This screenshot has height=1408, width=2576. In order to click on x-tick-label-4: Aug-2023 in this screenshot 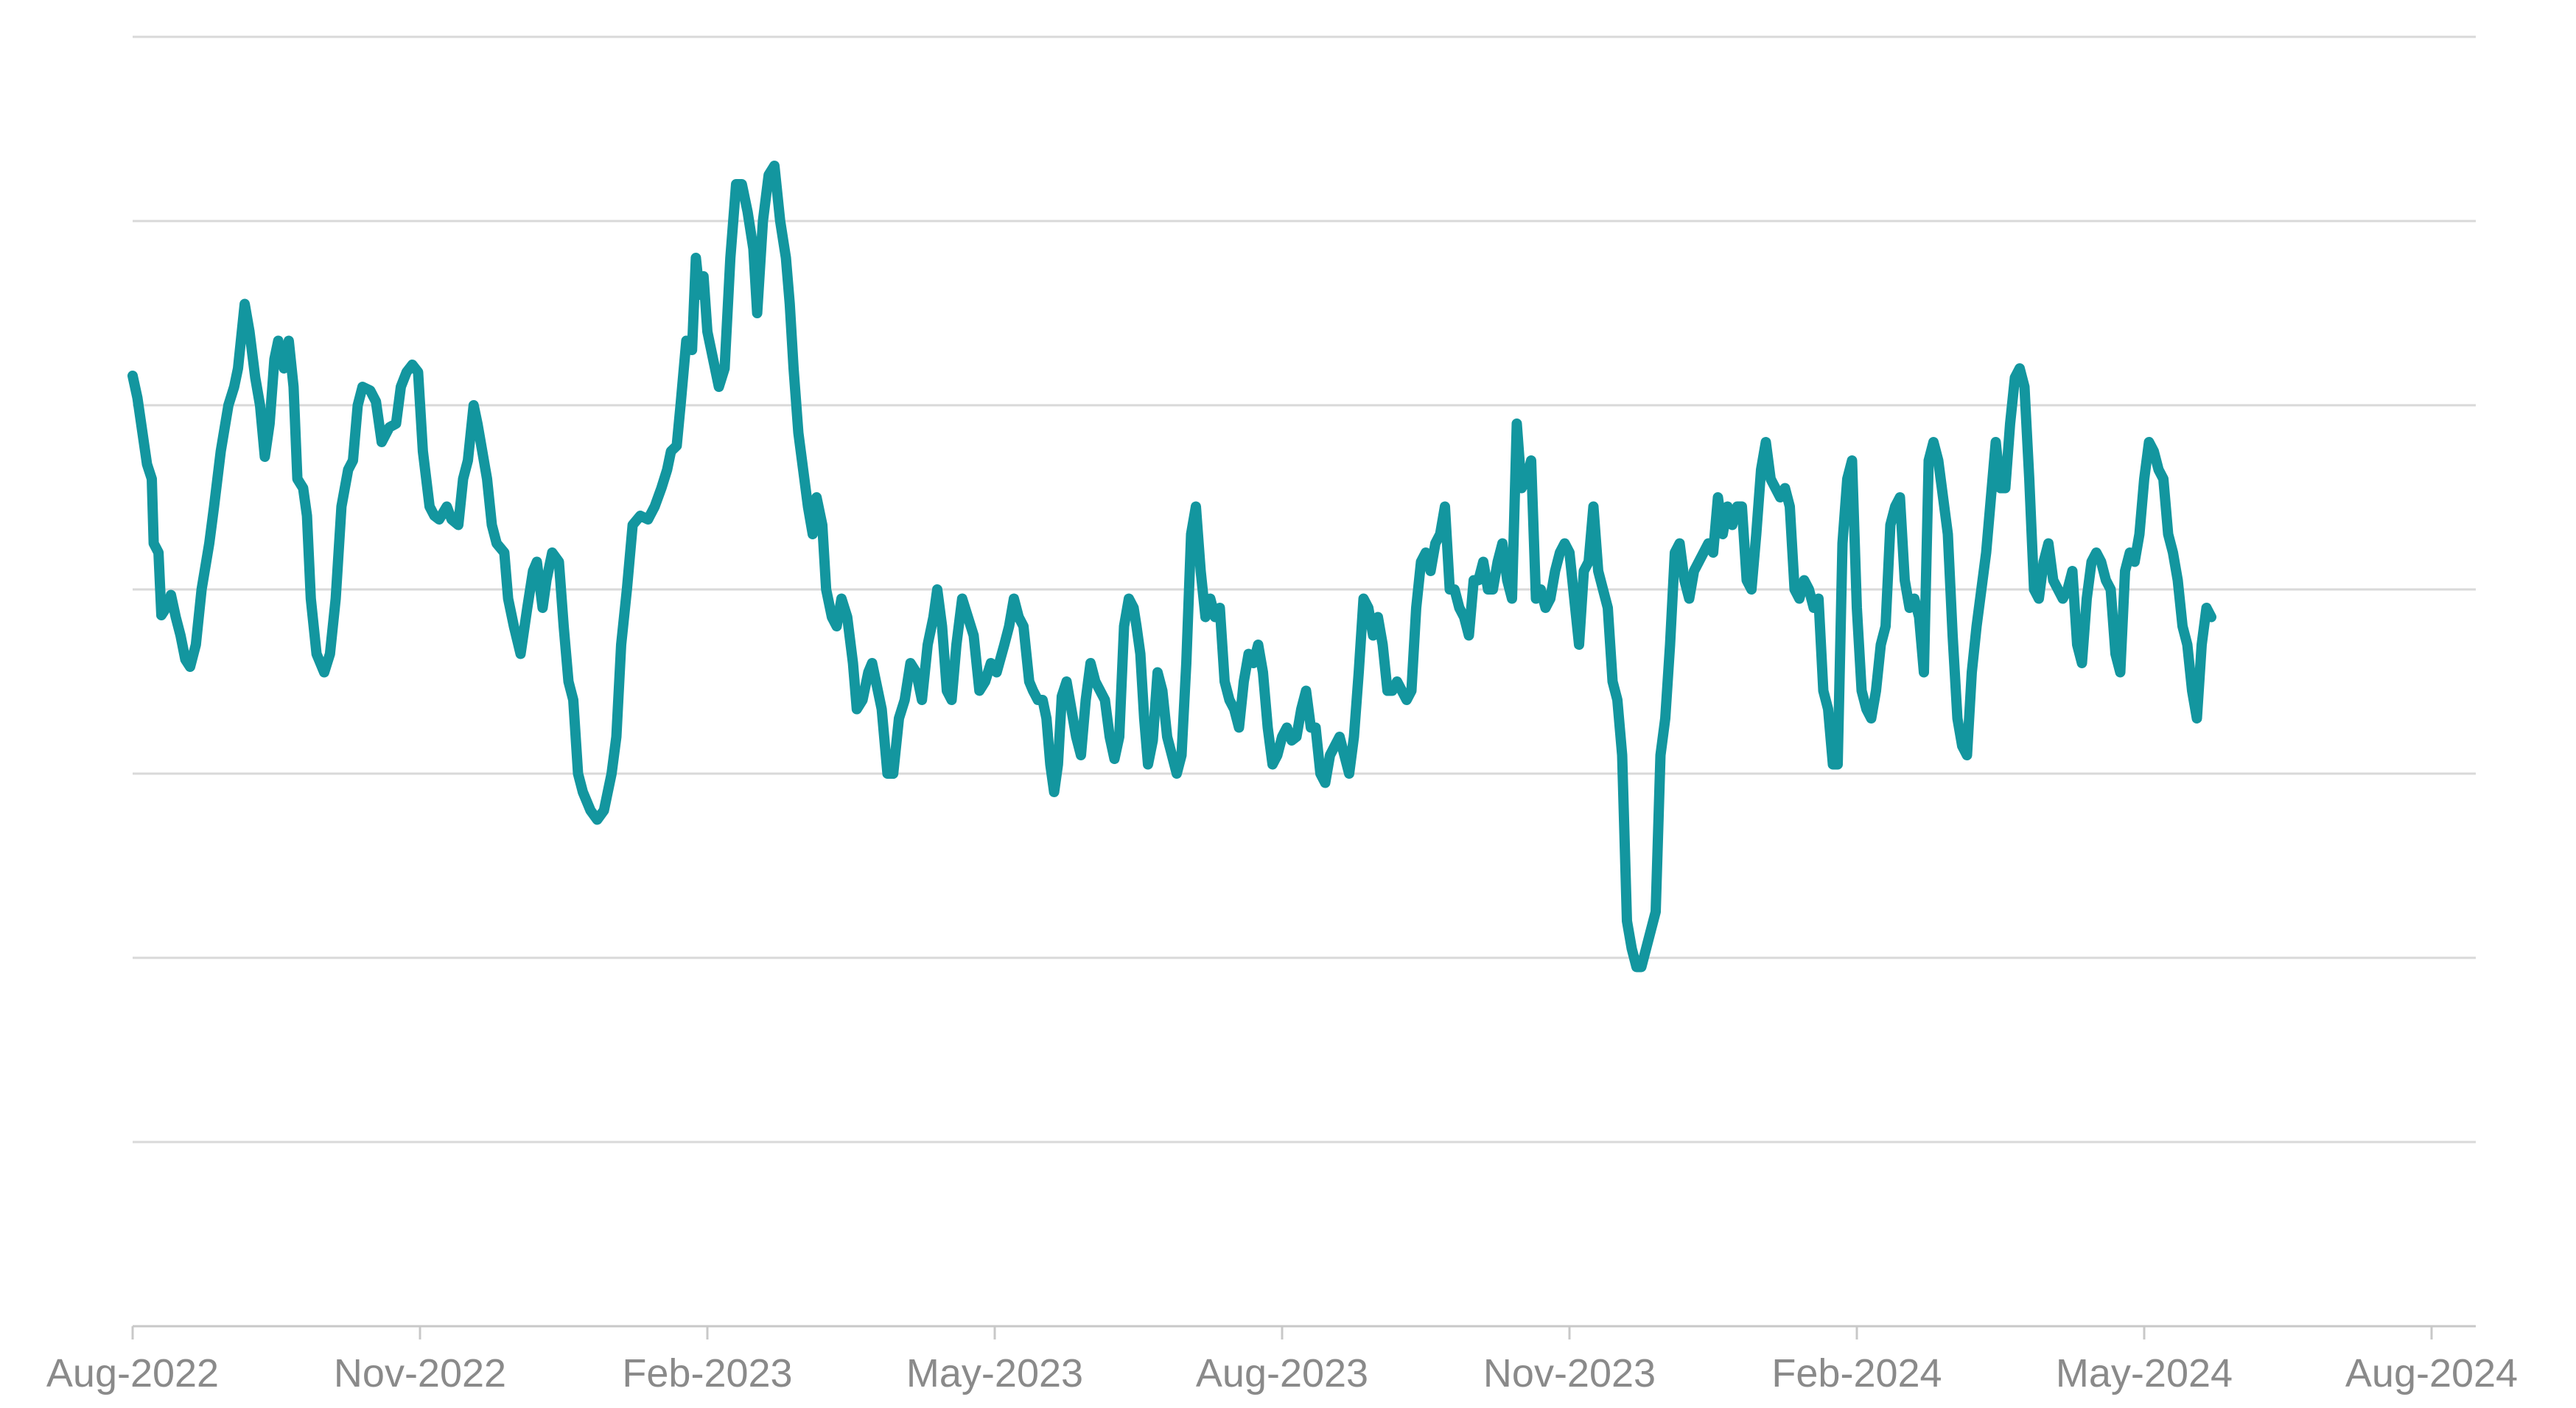, I will do `click(1282, 1373)`.